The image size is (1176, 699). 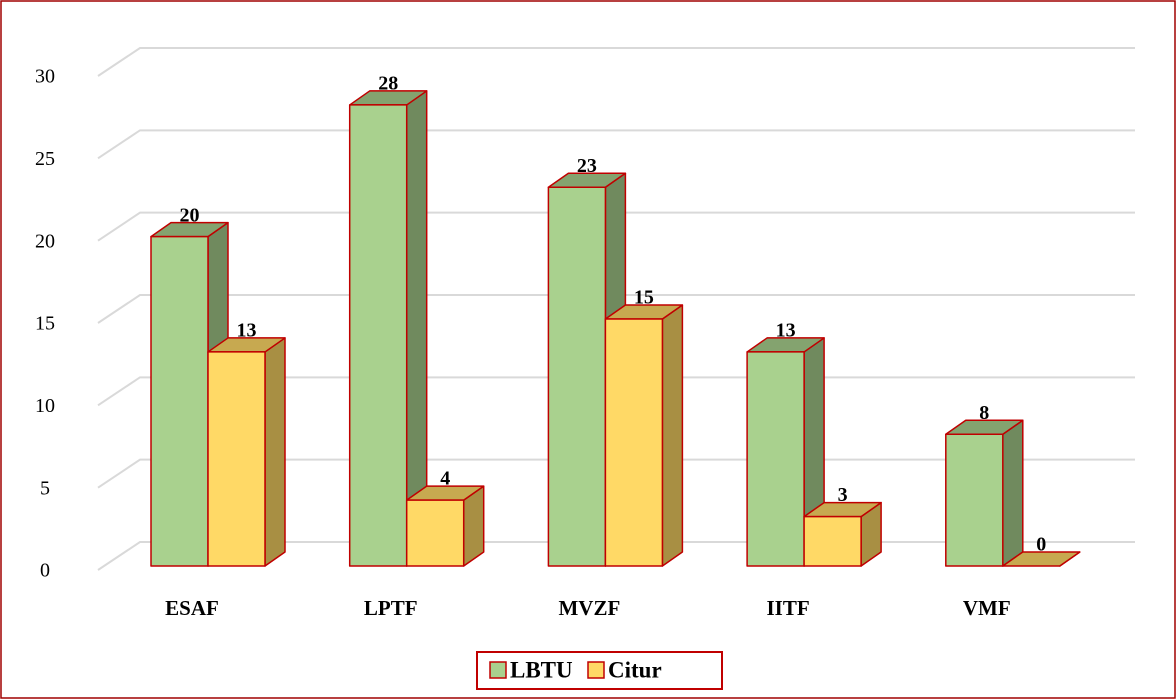 What do you see at coordinates (587, 166) in the screenshot?
I see `data-label: 23` at bounding box center [587, 166].